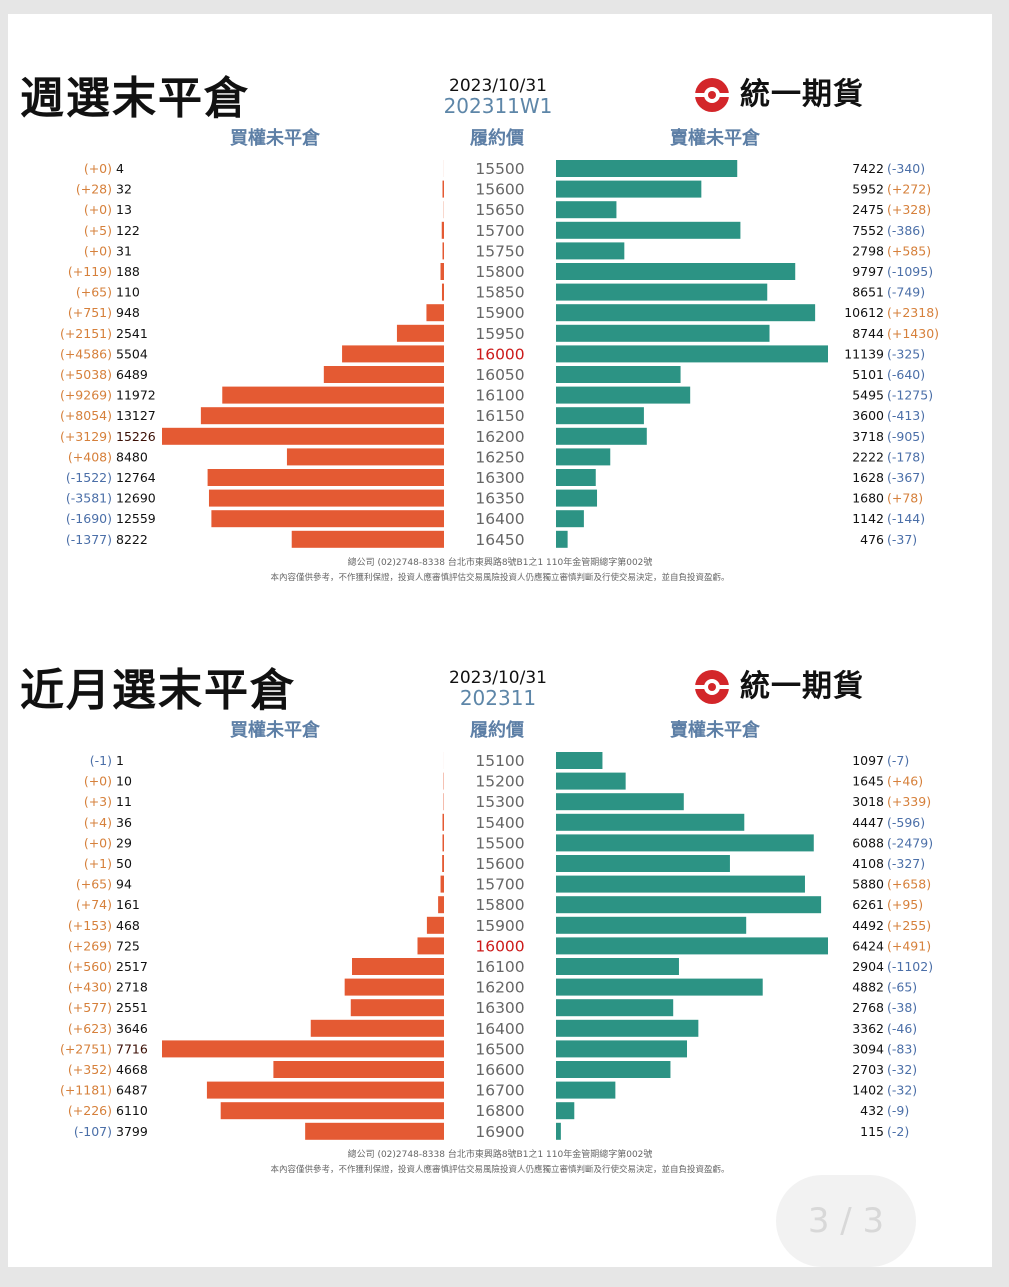 This screenshot has width=1009, height=1287. What do you see at coordinates (120, 168) in the screenshot?
I see `call-oi-value-label: 4` at bounding box center [120, 168].